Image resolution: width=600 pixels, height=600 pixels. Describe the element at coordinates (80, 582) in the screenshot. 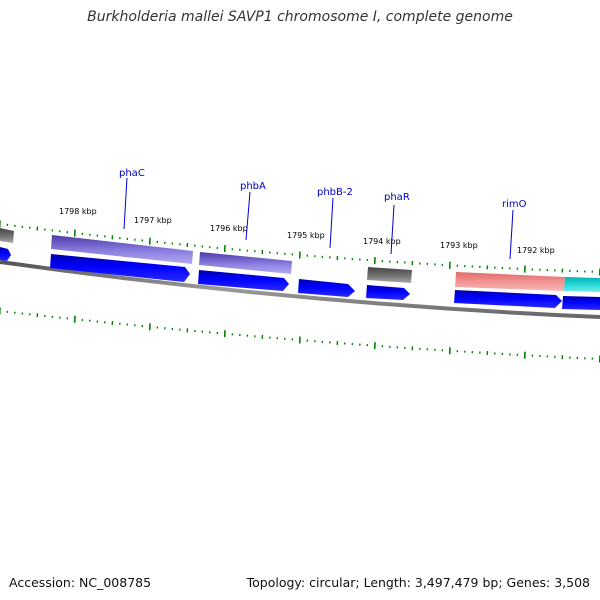

I see `accession-label: Accession: NC_008785` at that location.